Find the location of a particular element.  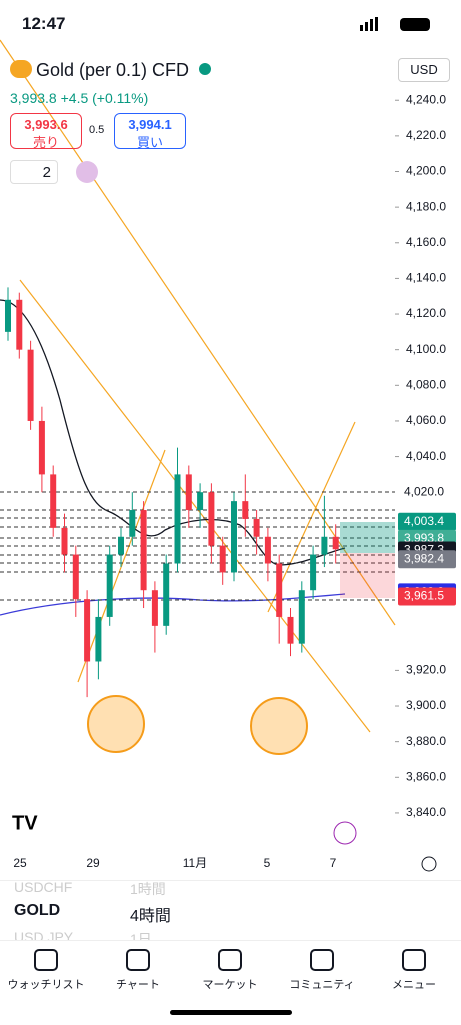

interval-prev: 1時間 is located at coordinates (148, 889).